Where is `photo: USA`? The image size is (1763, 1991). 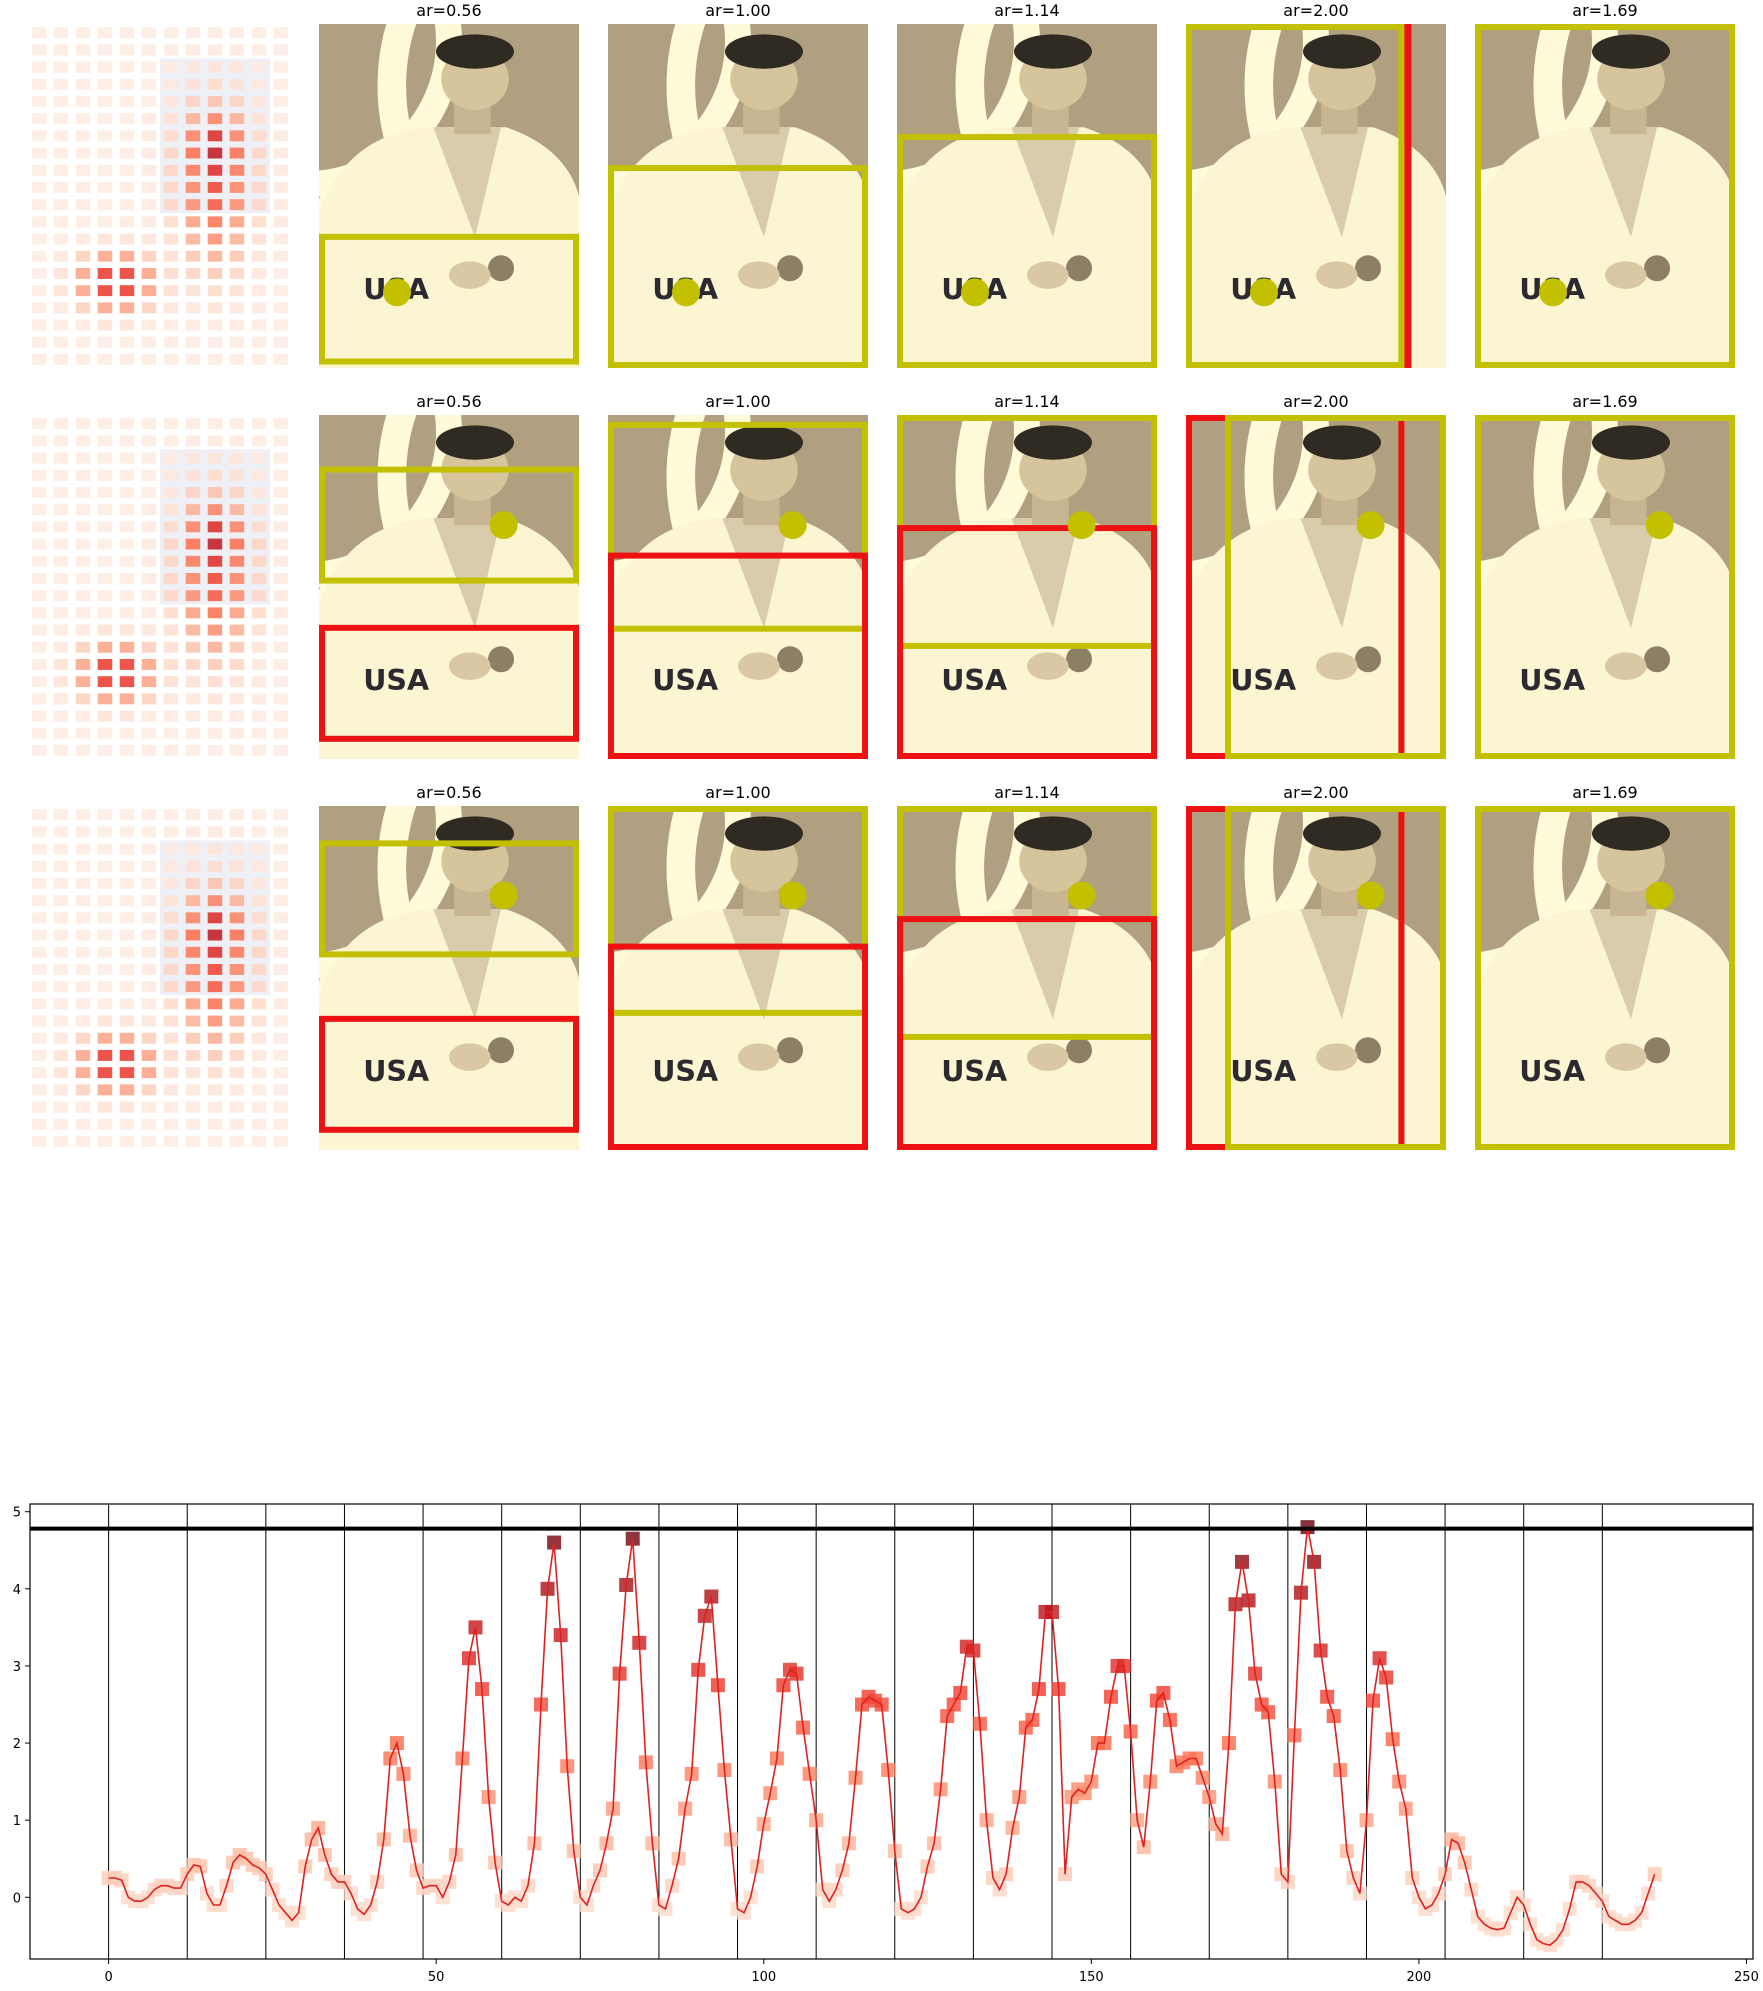 photo: USA is located at coordinates (738, 196).